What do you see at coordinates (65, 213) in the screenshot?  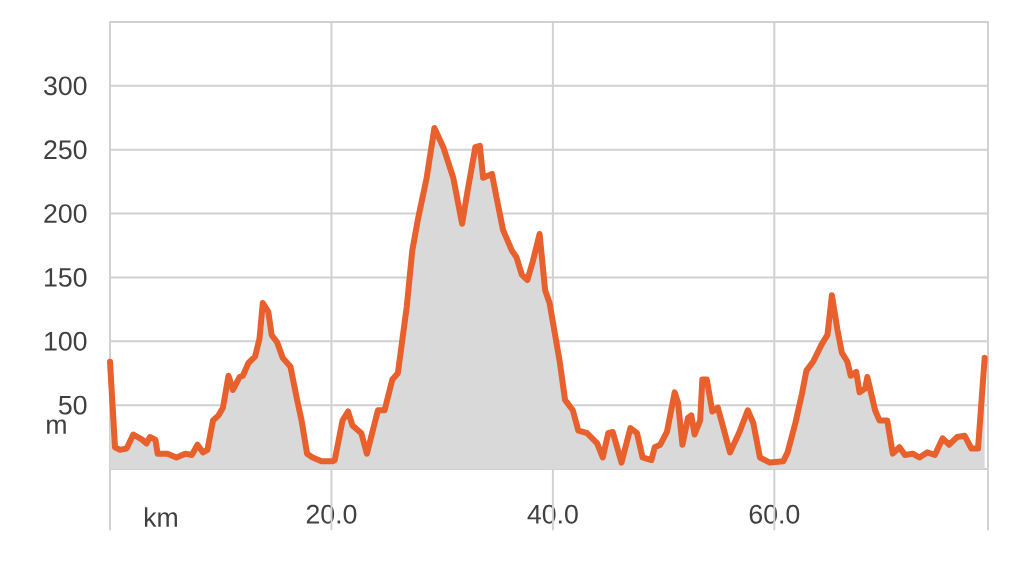 I see `y-tick-label: 200` at bounding box center [65, 213].